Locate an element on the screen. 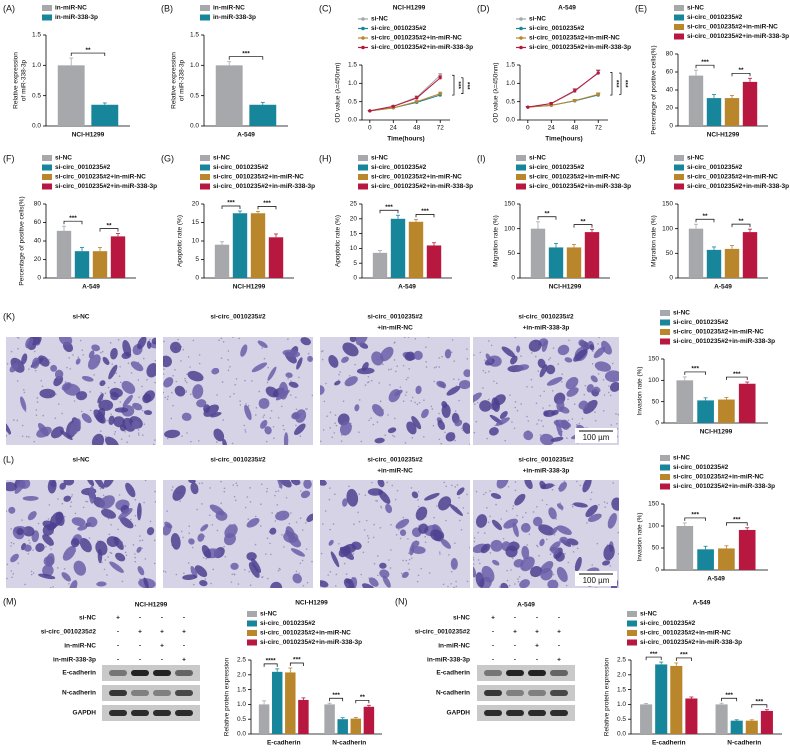 This screenshot has height=756, width=790. legend-label: si-NC is located at coordinates (695, 8).